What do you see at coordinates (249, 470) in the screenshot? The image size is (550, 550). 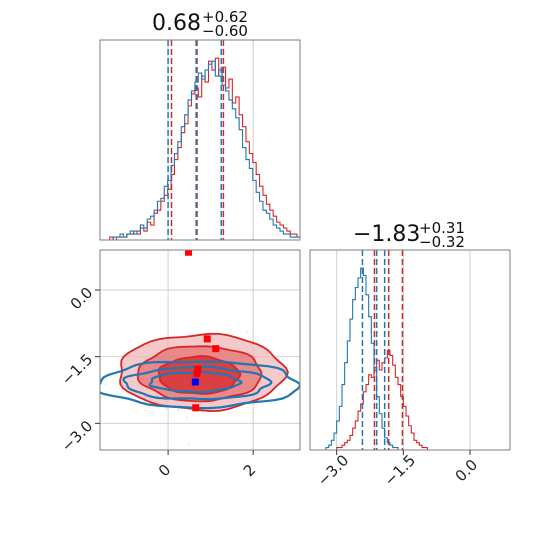 I see `x-tick-label: 2` at bounding box center [249, 470].